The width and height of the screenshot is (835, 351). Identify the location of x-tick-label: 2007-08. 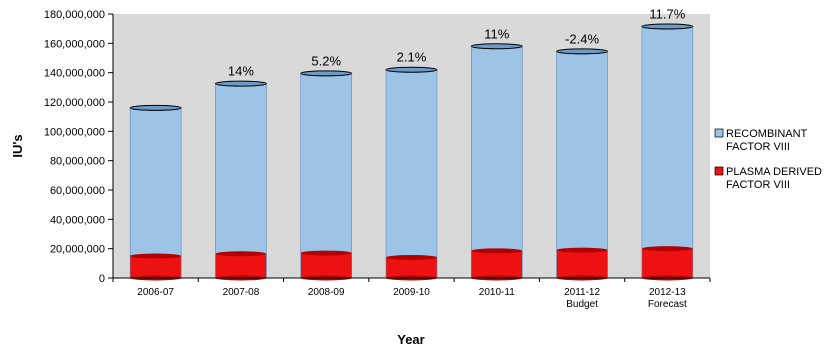
(241, 292).